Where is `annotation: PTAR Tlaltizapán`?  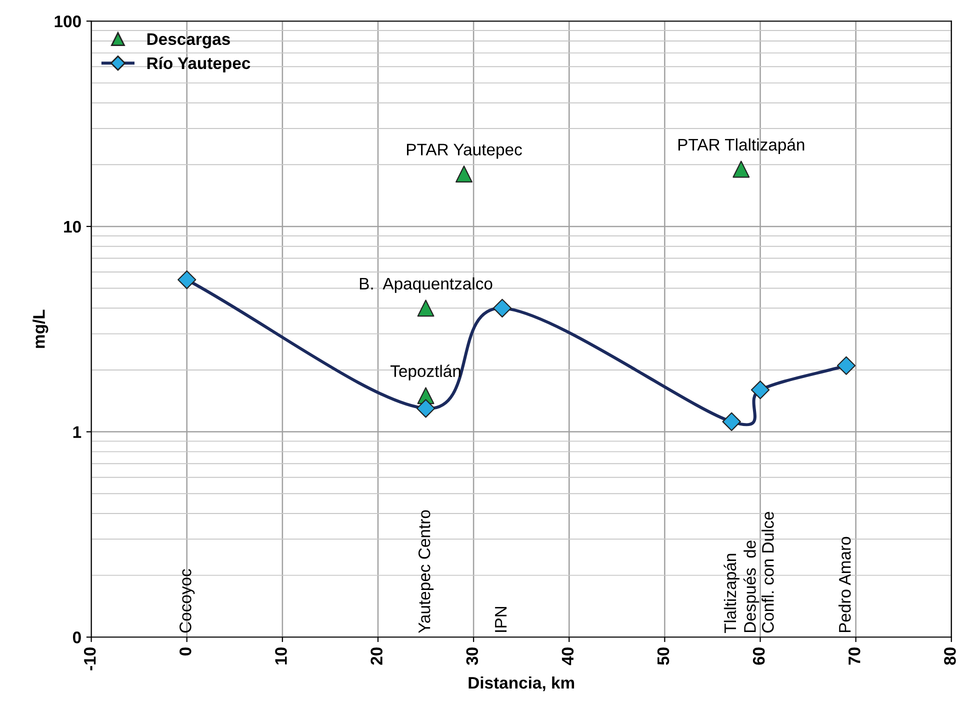
annotation: PTAR Tlaltizapán is located at coordinates (741, 146).